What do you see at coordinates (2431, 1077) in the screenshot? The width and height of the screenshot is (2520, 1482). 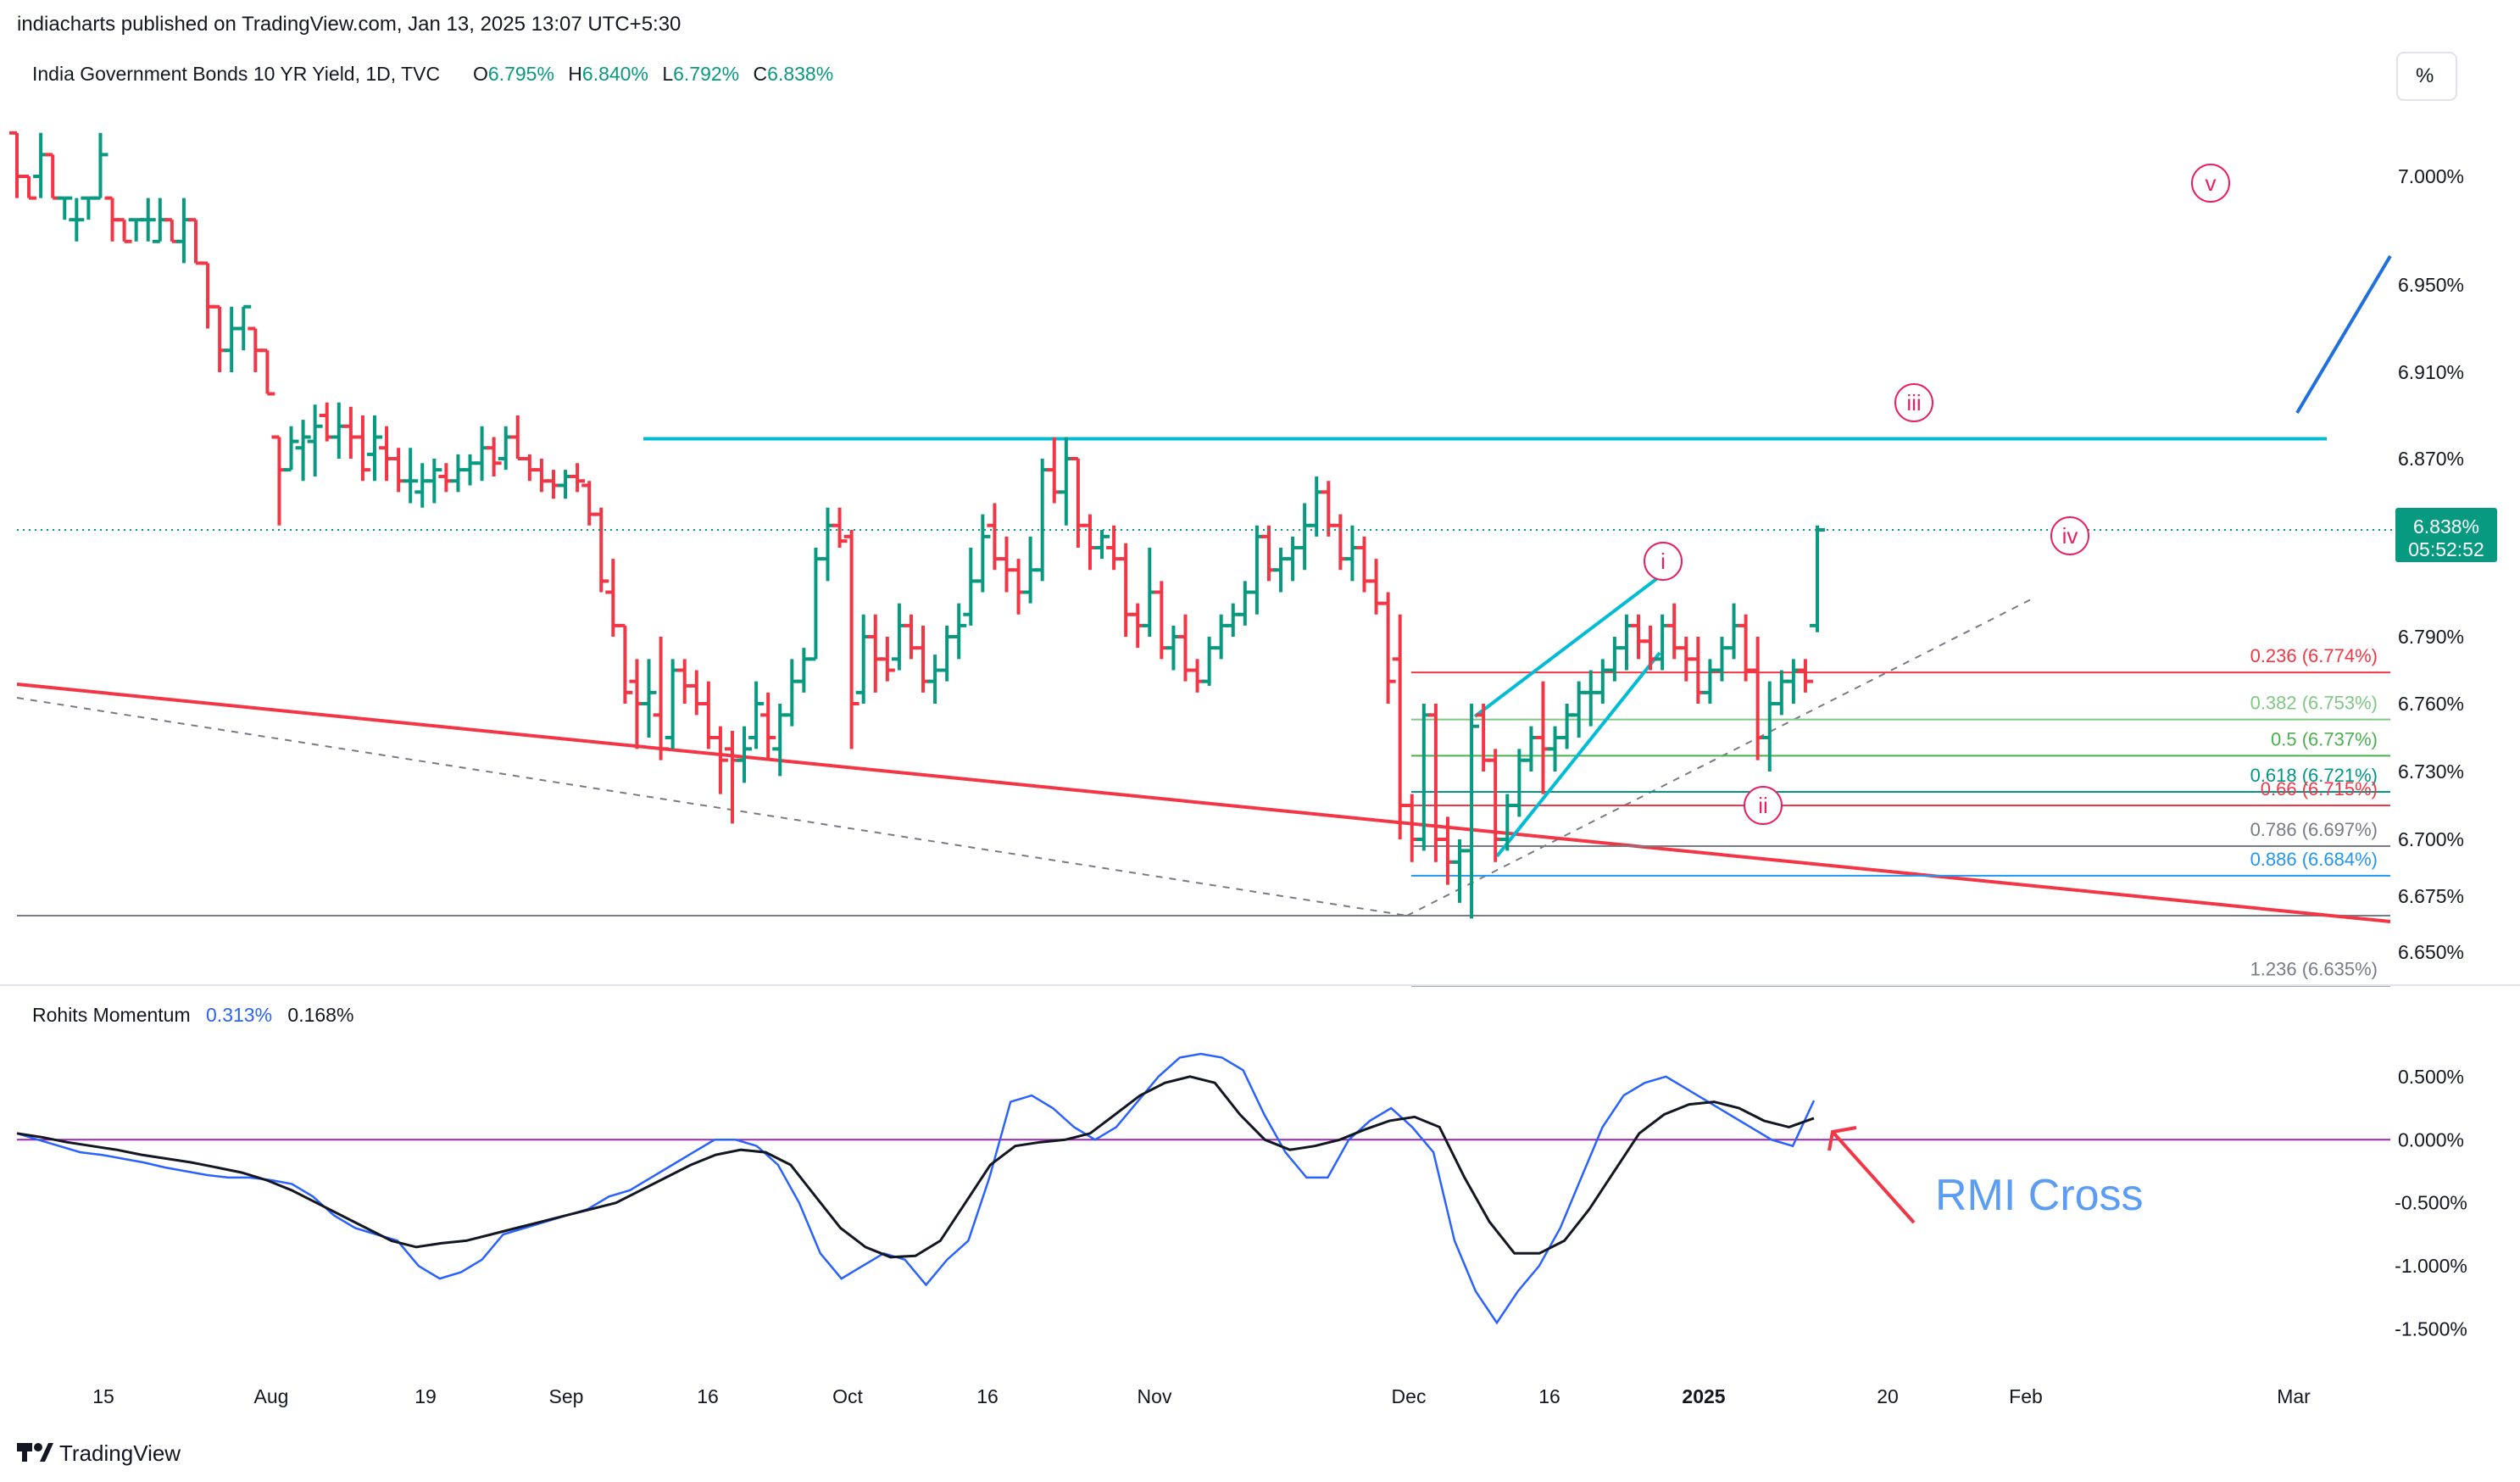 I see `momentum-tick-label: 0.500%` at bounding box center [2431, 1077].